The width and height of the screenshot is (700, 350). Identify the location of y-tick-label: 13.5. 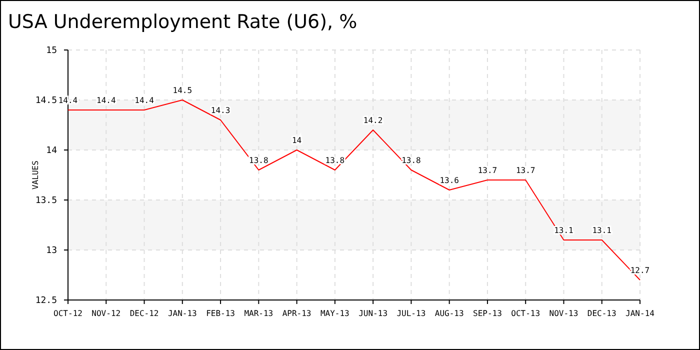
(46, 201).